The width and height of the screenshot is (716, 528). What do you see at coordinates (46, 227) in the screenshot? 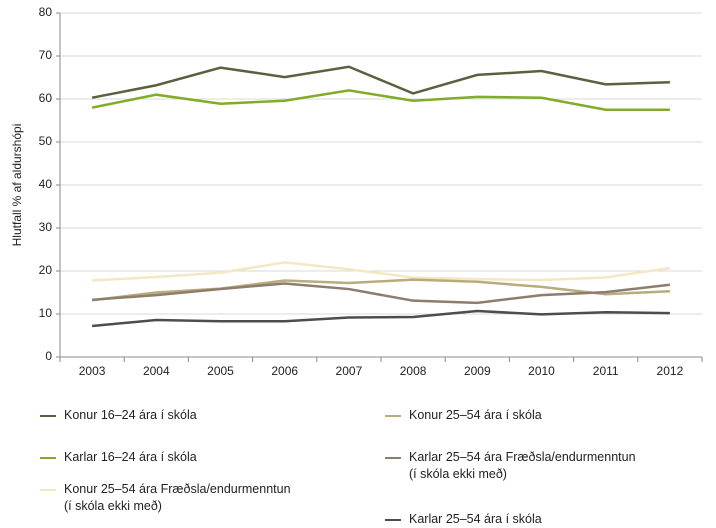
I see `y-tick-label: 30` at bounding box center [46, 227].